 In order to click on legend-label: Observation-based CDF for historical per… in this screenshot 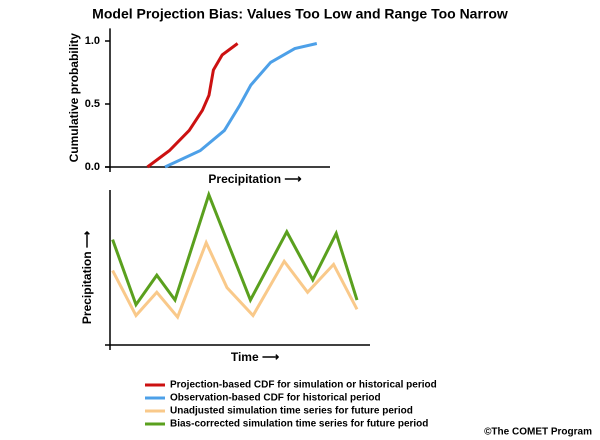, I will do `click(275, 398)`.